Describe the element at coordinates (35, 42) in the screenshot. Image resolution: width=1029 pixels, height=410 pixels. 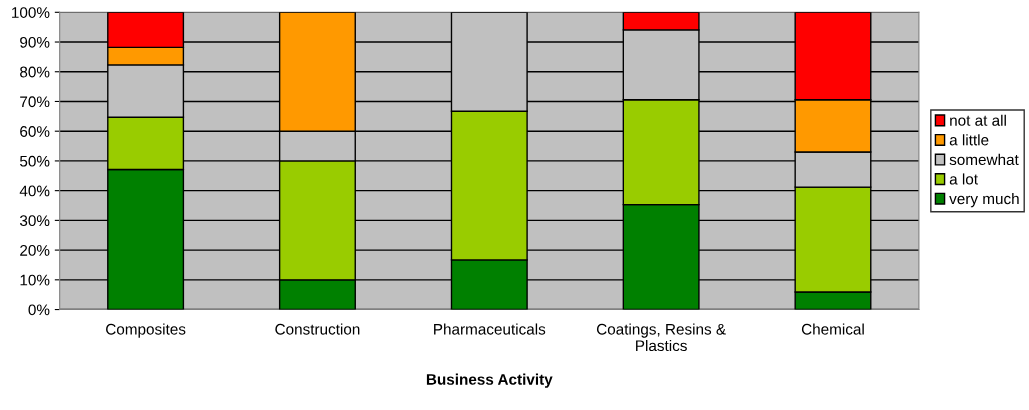
I see `y-tick-label: 90%` at that location.